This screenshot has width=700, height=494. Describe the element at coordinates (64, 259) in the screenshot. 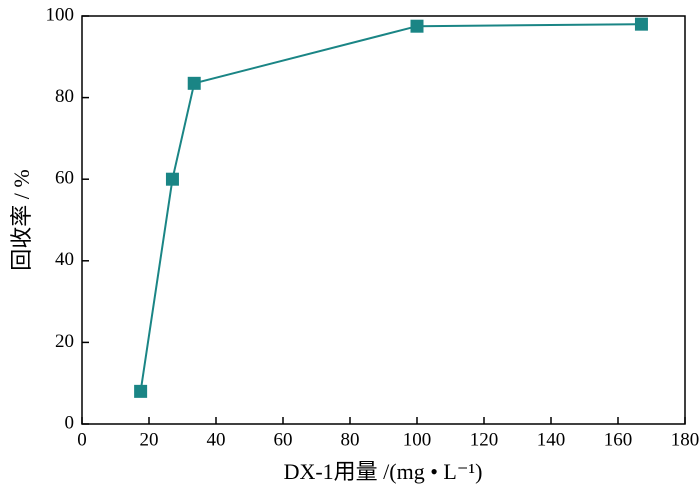

I see `y-tick-label: 40` at that location.